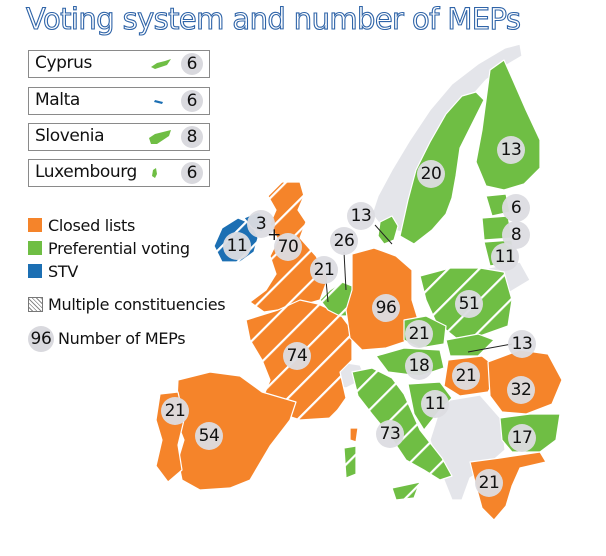 The image size is (606, 556). What do you see at coordinates (119, 64) in the screenshot?
I see `small-state-cyprus: Cyprus 6` at bounding box center [119, 64].